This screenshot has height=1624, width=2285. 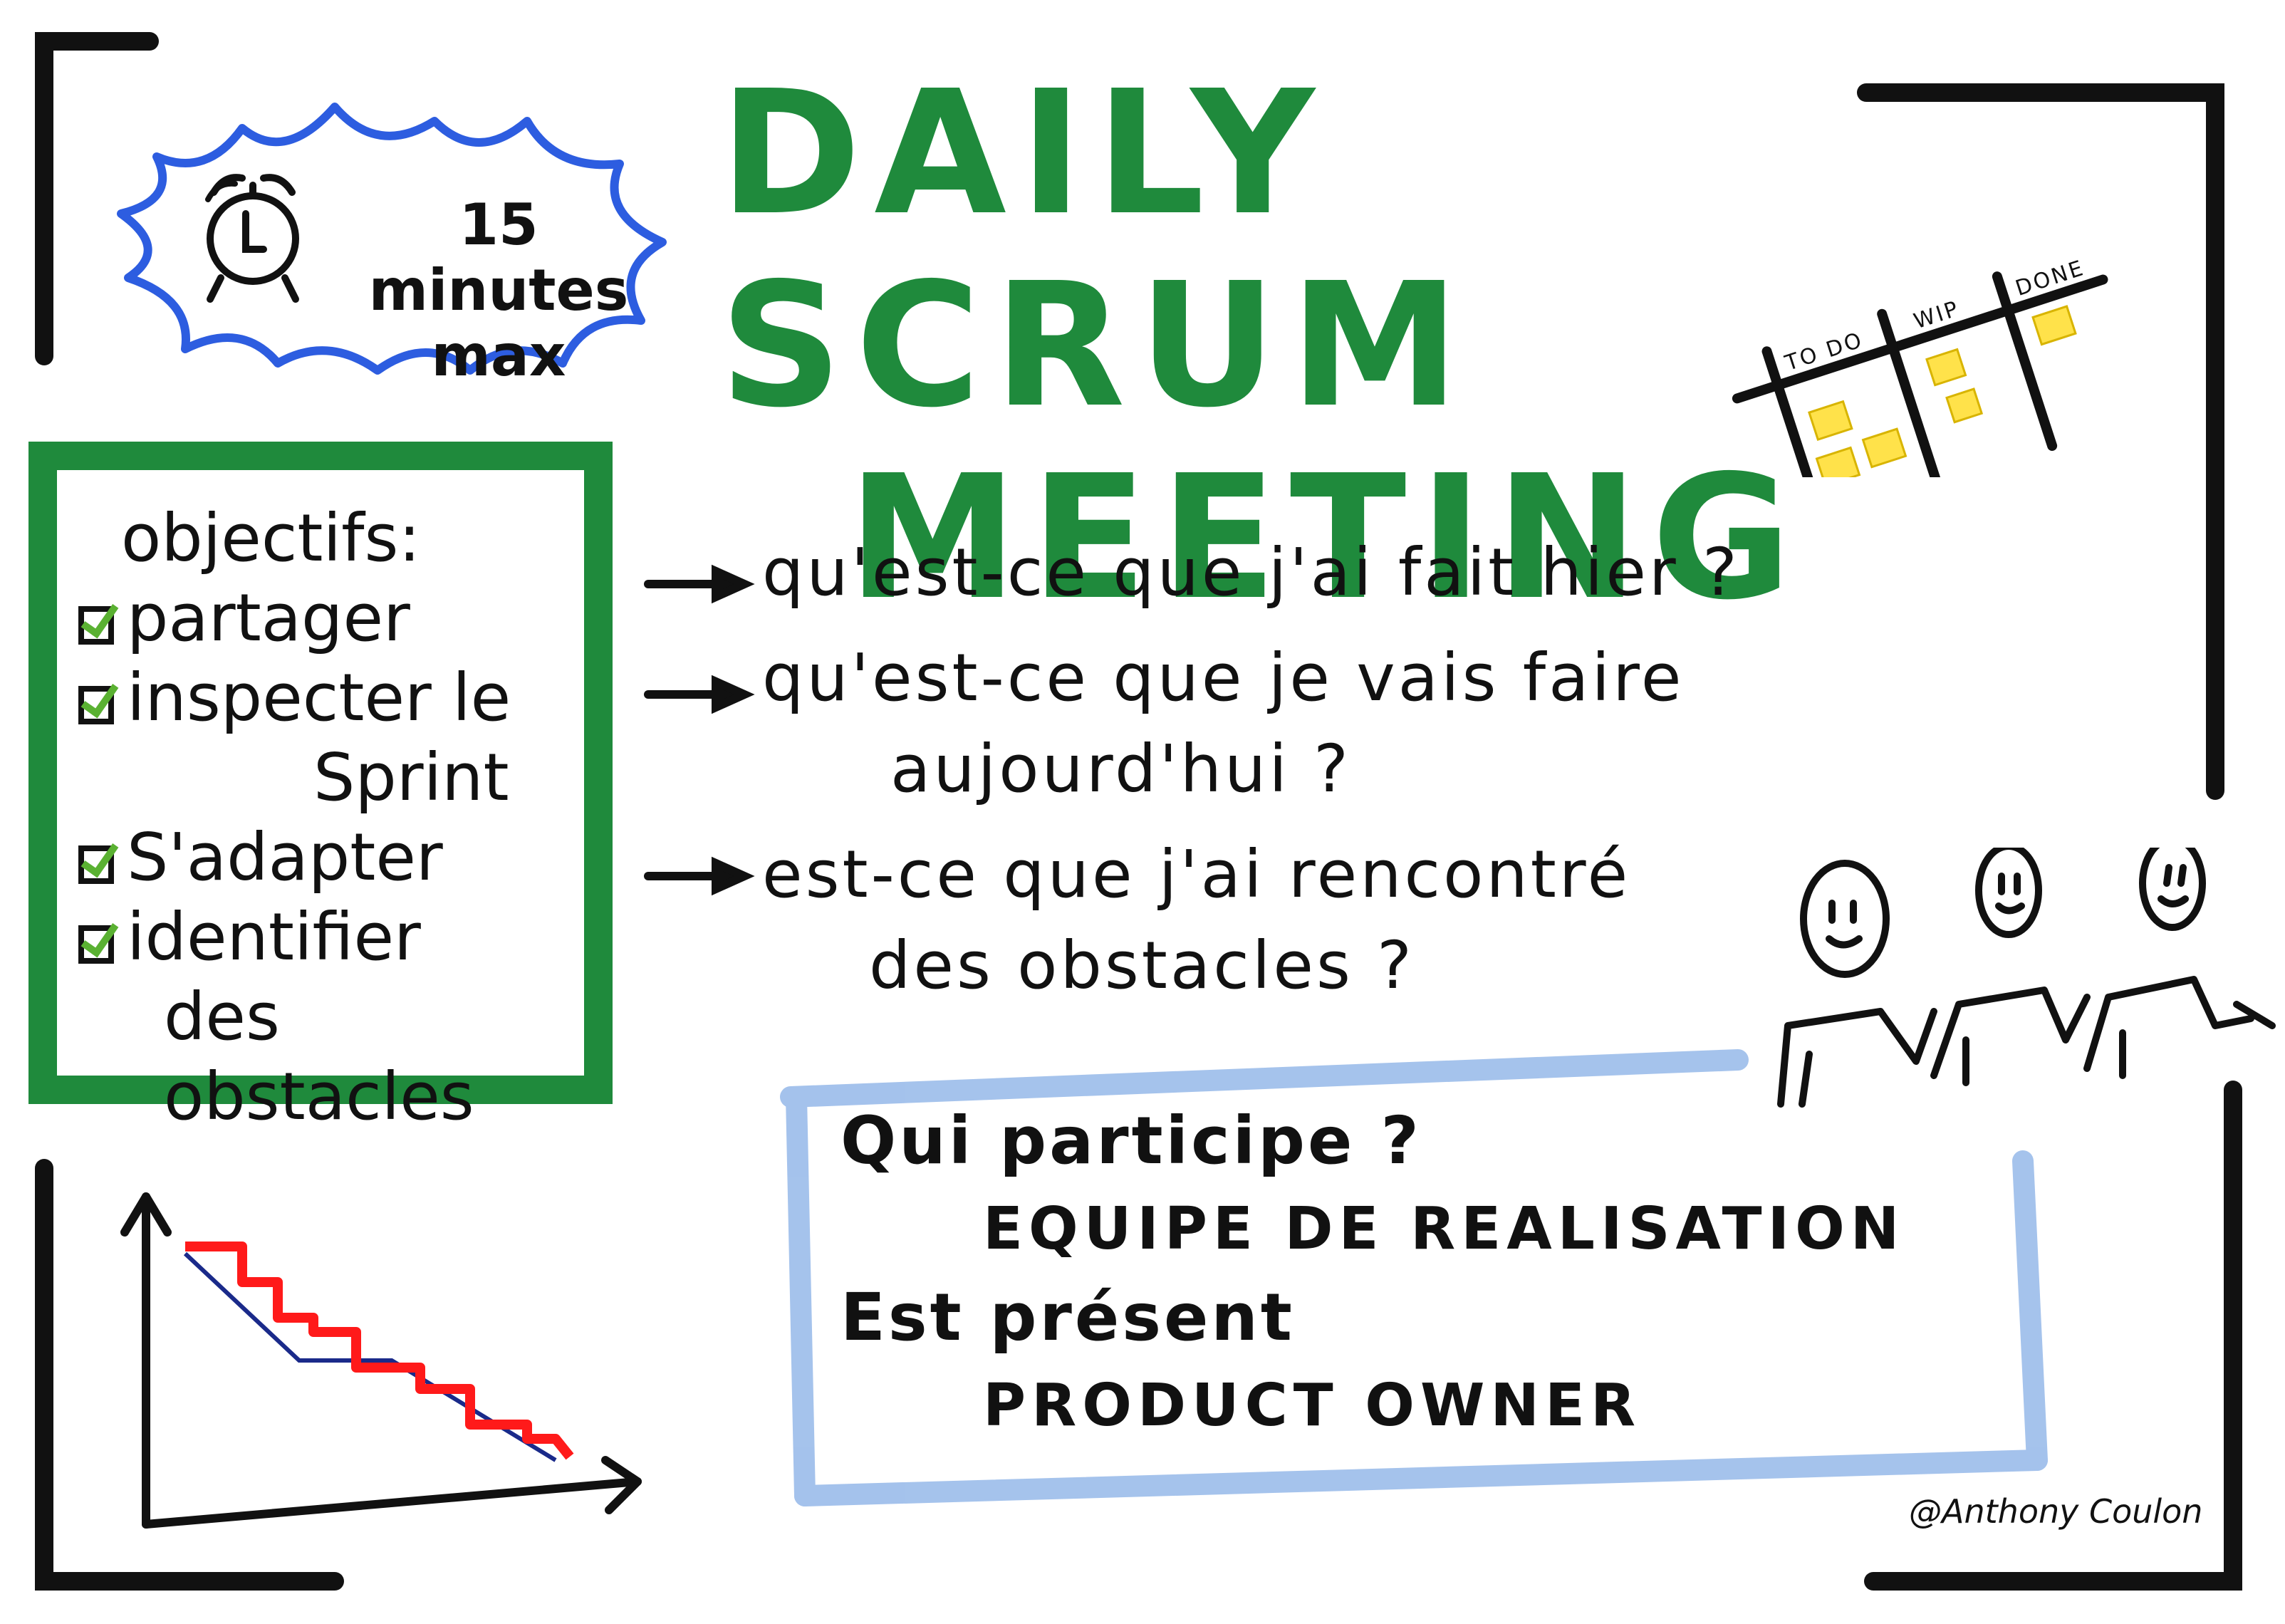 I want to click on objective-item-continuation: des obstacles, so click(x=319, y=1057).